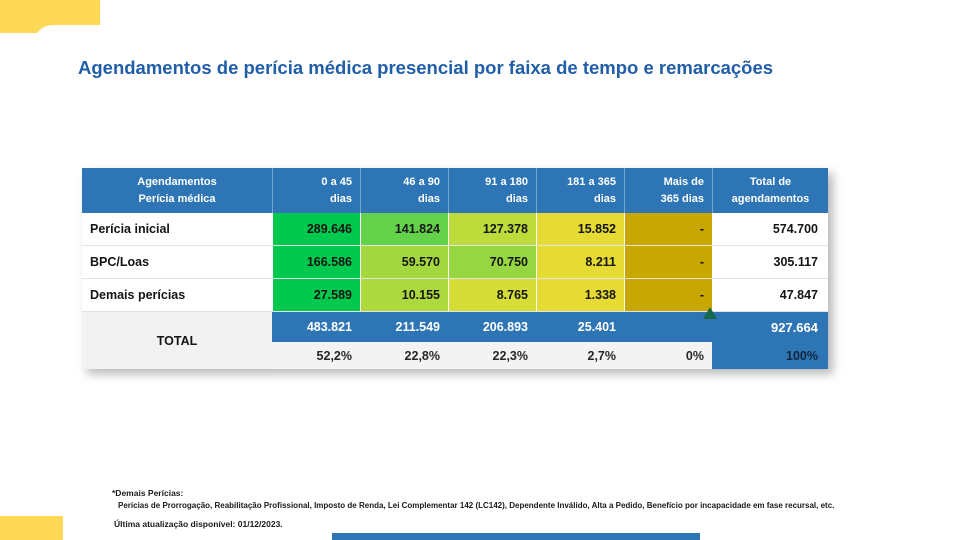 The image size is (960, 540). What do you see at coordinates (770, 190) in the screenshot?
I see `header-cell-total: Total de agendamentos` at bounding box center [770, 190].